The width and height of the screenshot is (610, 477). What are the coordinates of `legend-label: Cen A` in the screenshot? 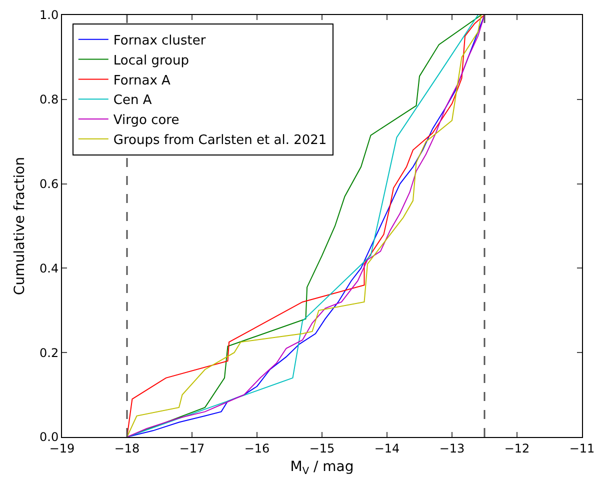 It's located at (132, 100).